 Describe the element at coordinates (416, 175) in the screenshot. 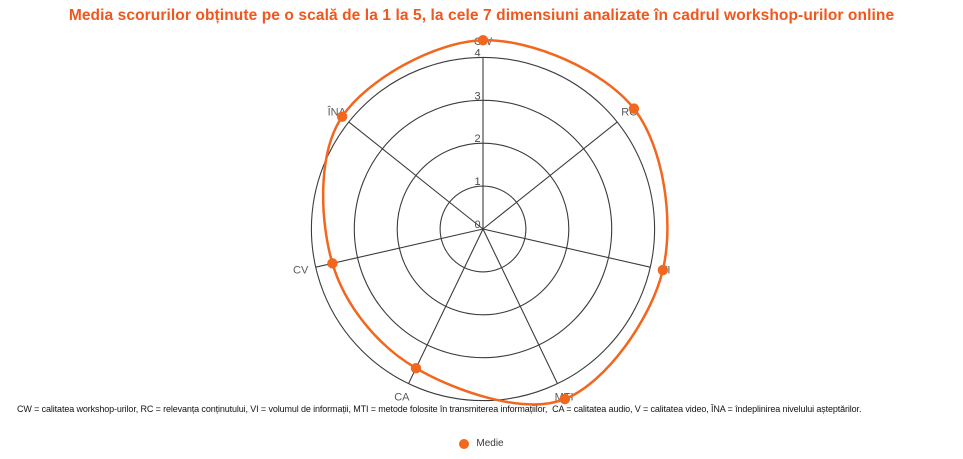

I see `axis-spoke-ÎNA` at that location.